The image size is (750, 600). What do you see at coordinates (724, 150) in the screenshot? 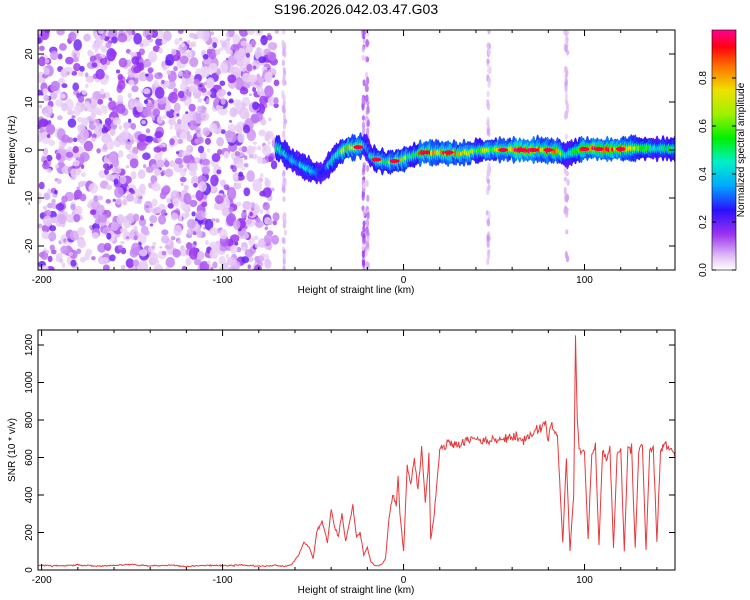
I see `colorbar-gradient` at bounding box center [724, 150].